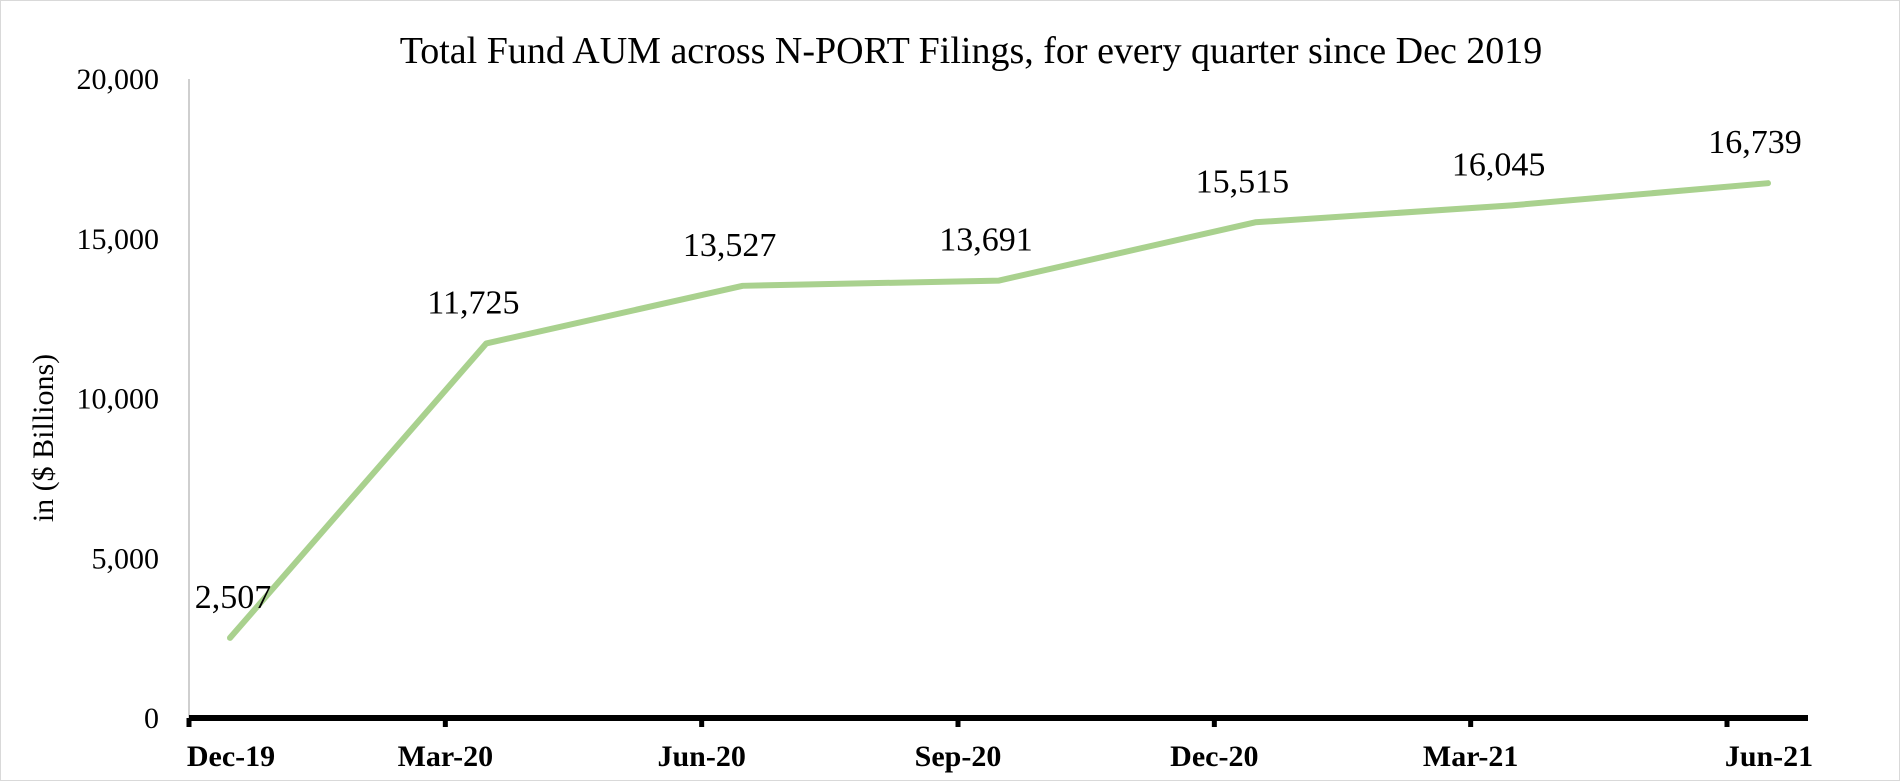 This screenshot has width=1900, height=781. Describe the element at coordinates (1214, 756) in the screenshot. I see `x-tick-label: Dec-20` at that location.